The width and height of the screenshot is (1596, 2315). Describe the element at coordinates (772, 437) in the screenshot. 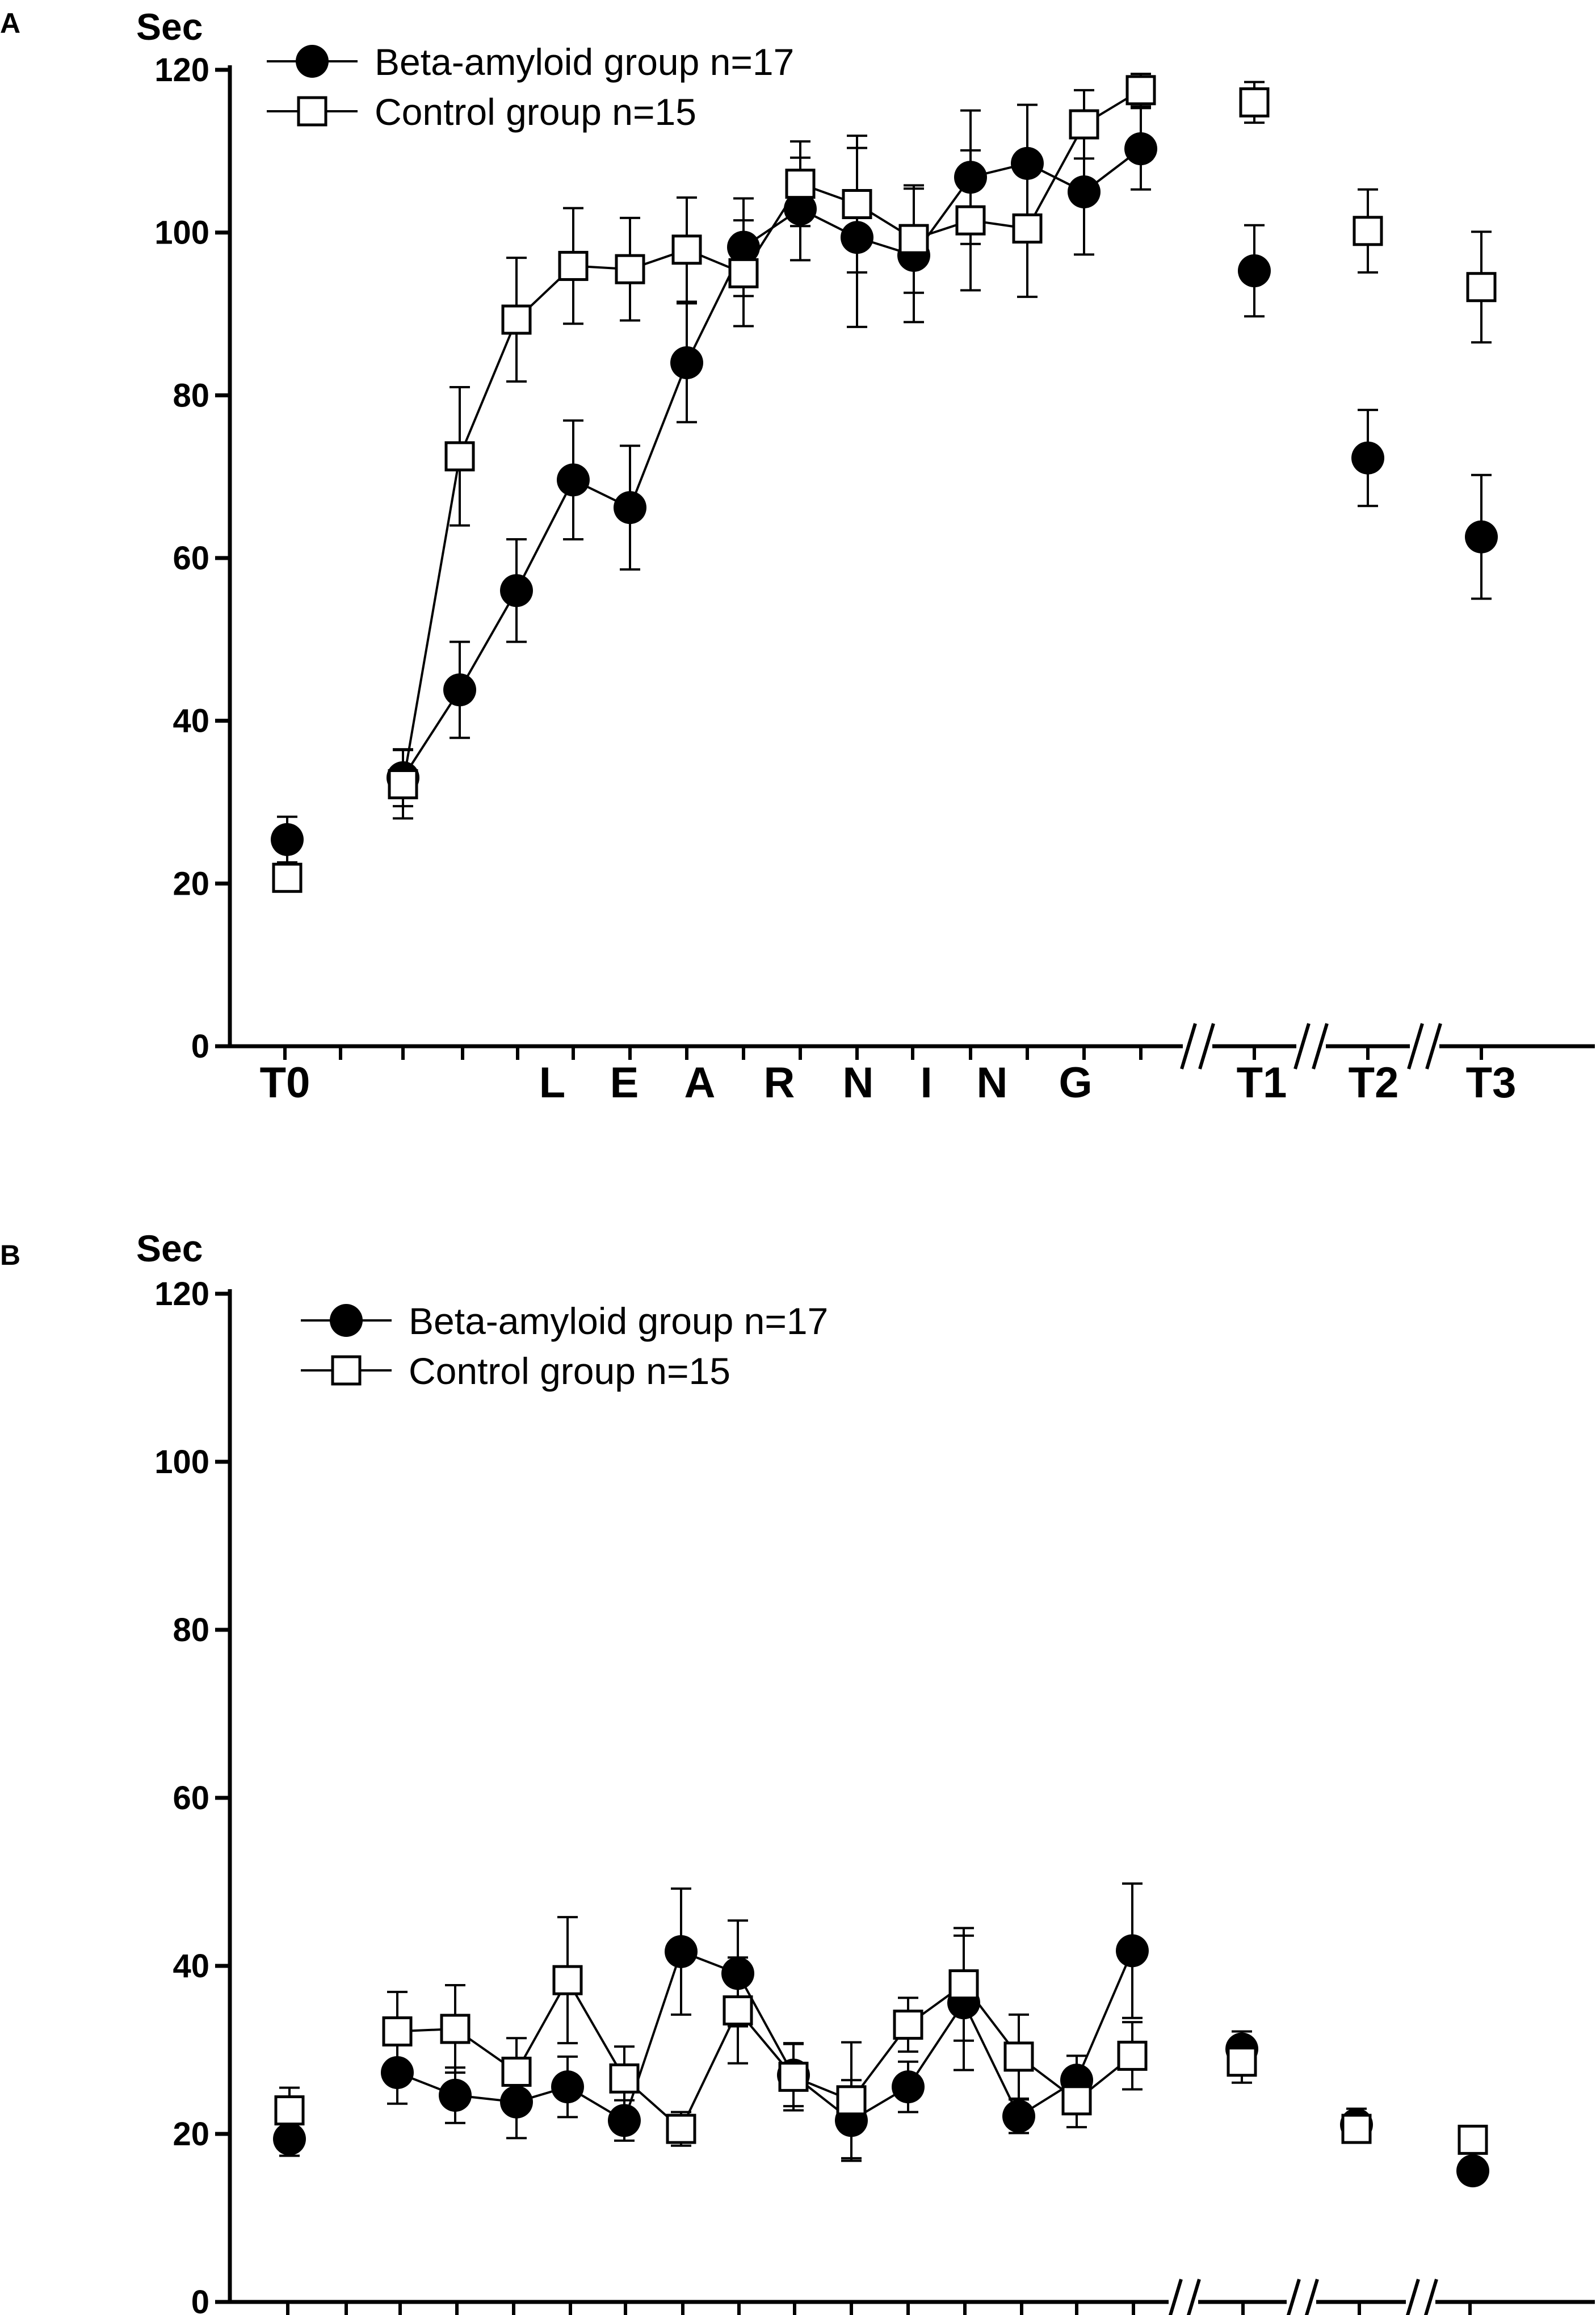

I see `series-line` at that location.